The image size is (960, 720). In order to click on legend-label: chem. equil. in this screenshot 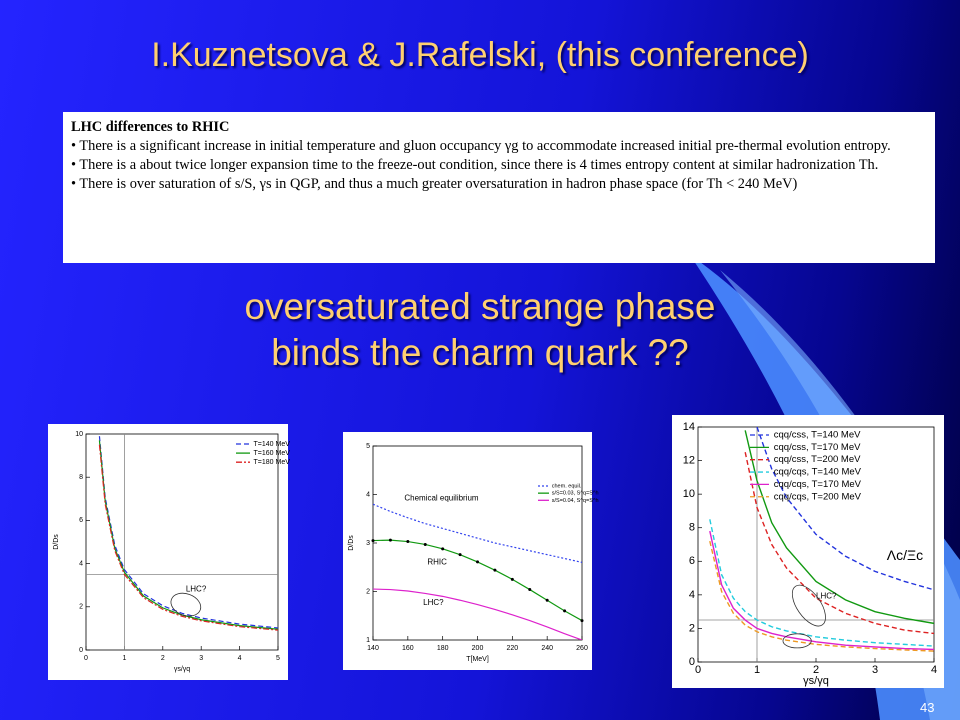, I will do `click(567, 486)`.